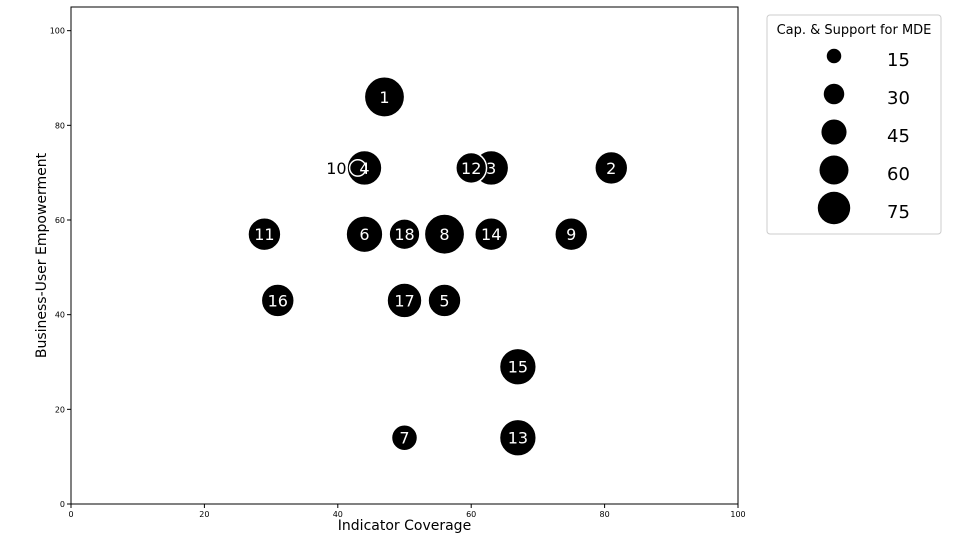 This screenshot has width=955, height=540. I want to click on x-tick-label: 20, so click(204, 514).